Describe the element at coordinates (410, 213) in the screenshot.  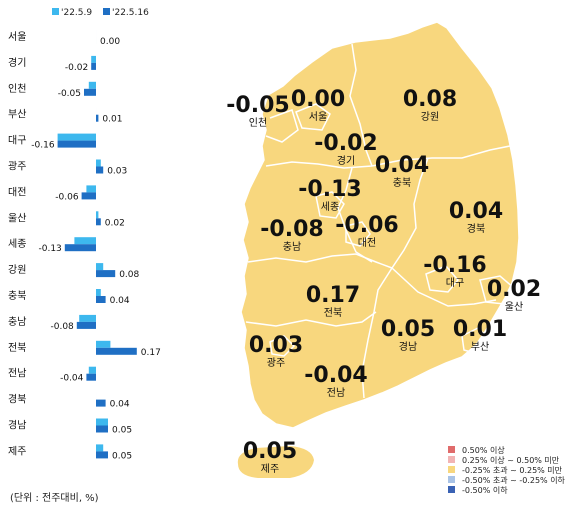
I see `border-chungbuk-gyeongbuk` at that location.